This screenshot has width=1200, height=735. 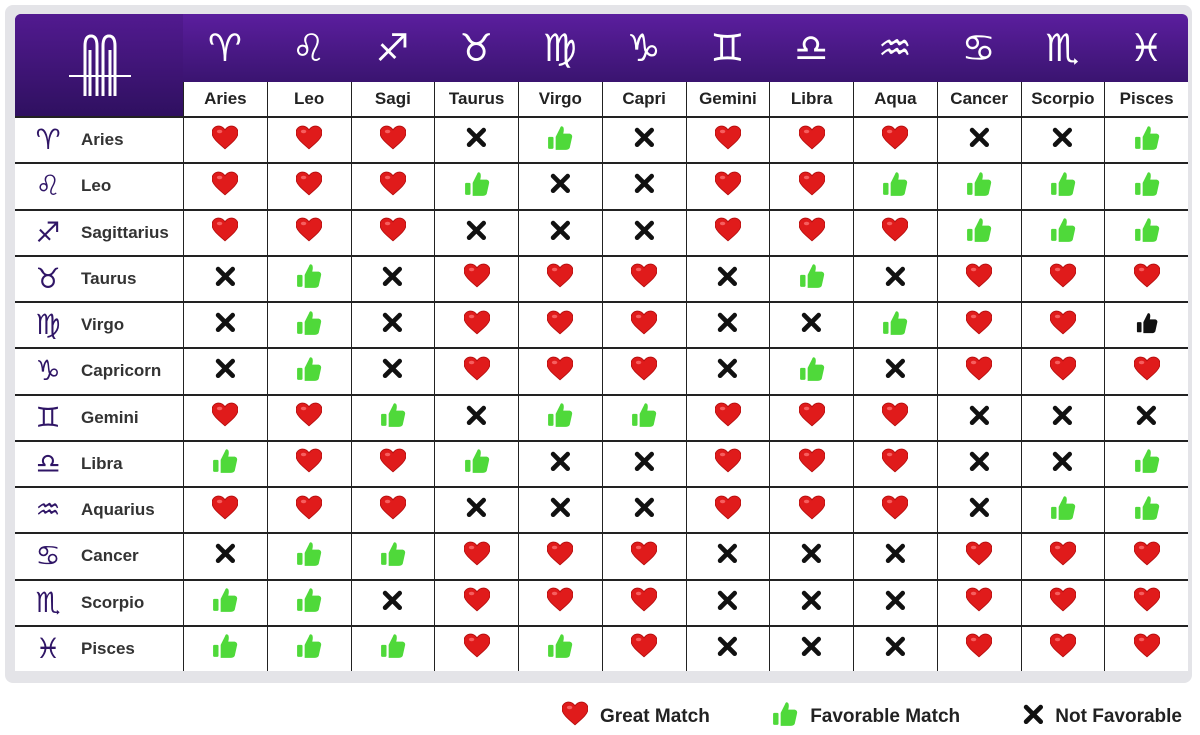 What do you see at coordinates (560, 324) in the screenshot?
I see `cell-virgo-virgo` at bounding box center [560, 324].